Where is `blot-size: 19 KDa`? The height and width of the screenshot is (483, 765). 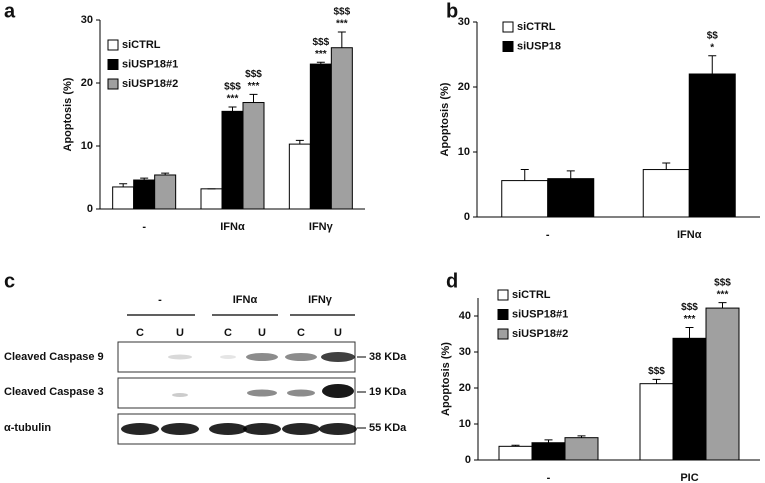 blot-size: 19 KDa is located at coordinates (388, 392).